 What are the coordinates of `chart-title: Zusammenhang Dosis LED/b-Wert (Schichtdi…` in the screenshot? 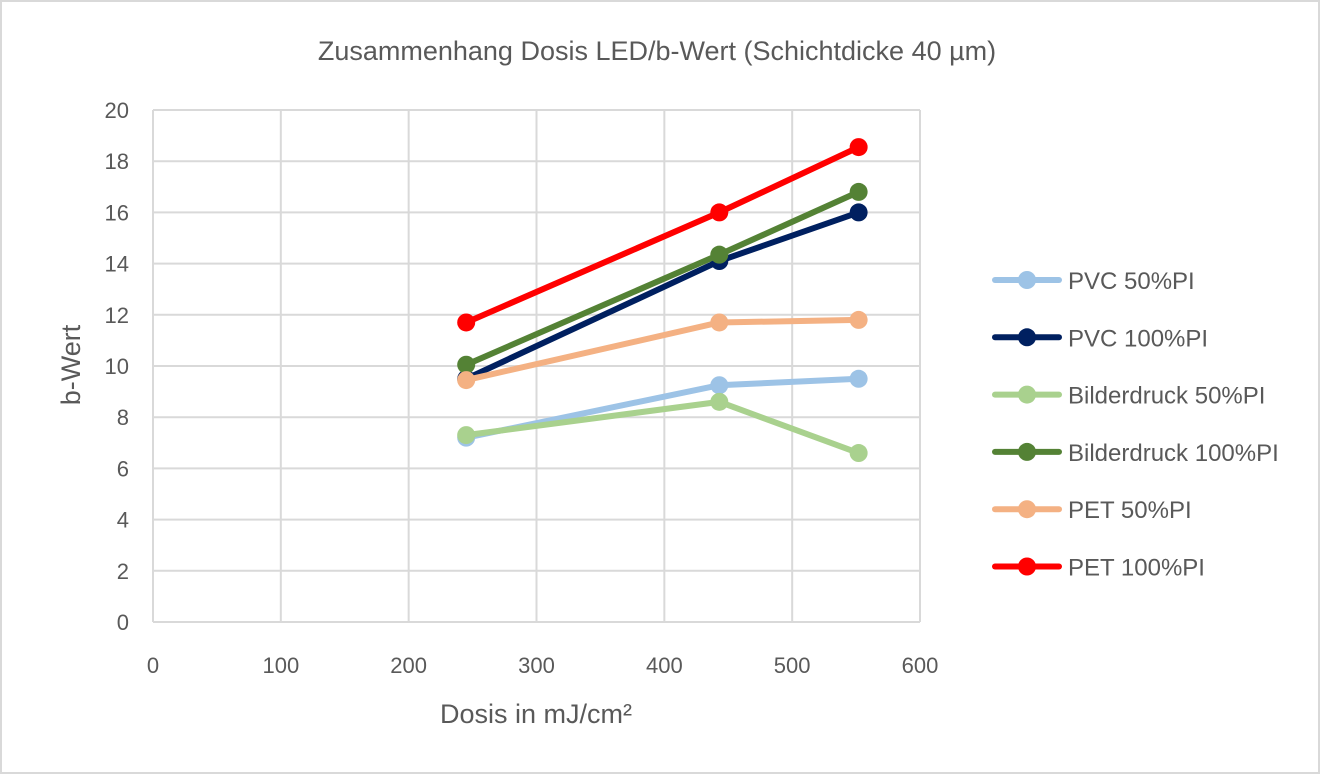 It's located at (657, 51).